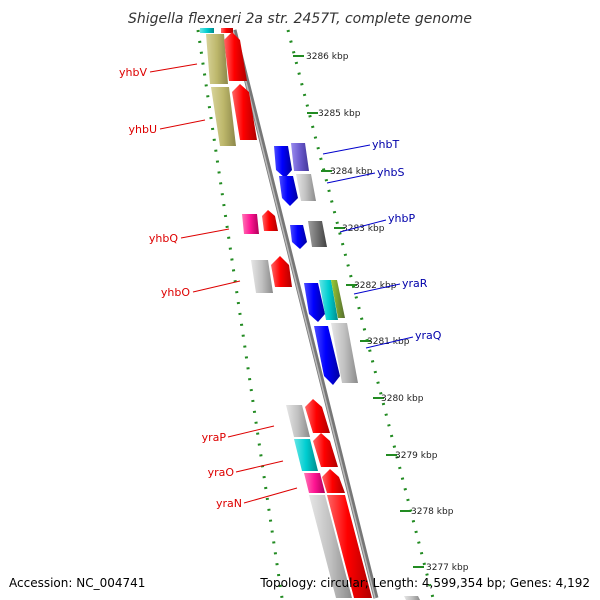 The image size is (600, 600). Describe the element at coordinates (223, 116) in the screenshot. I see `gene-yhbU` at that location.